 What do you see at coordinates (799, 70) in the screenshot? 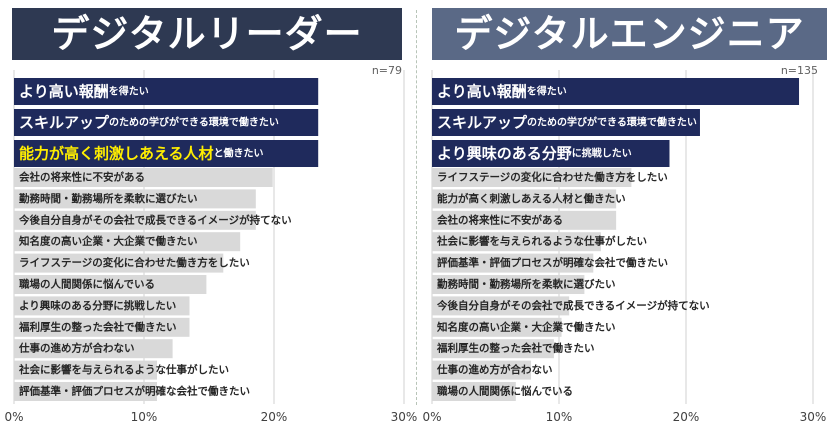
I see `sample-size-label: n=135` at bounding box center [799, 70].